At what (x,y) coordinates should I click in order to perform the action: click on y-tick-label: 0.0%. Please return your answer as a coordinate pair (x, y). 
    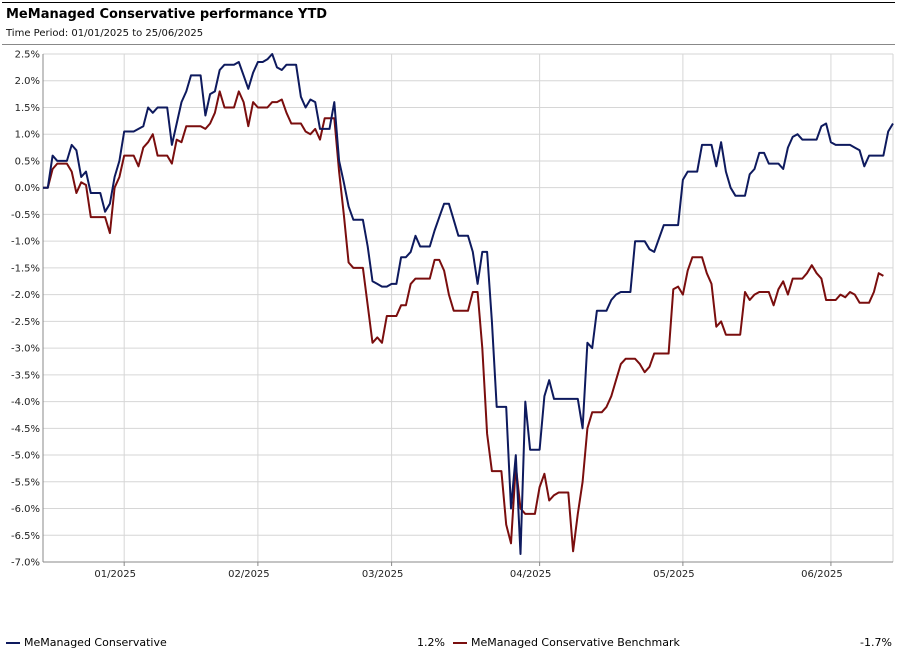
    Looking at the image, I should click on (27, 188).